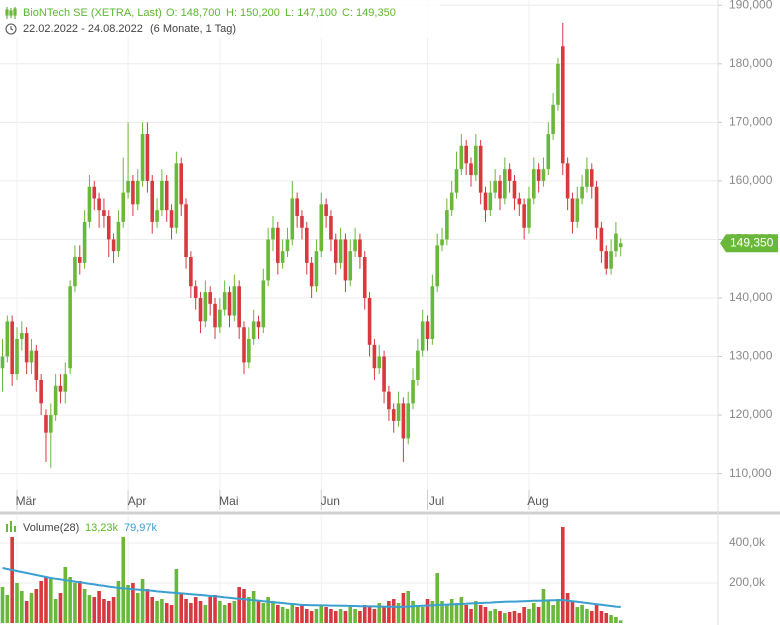 This screenshot has width=780, height=625. I want to click on ohlc-label: L: 147,100, so click(311, 13).